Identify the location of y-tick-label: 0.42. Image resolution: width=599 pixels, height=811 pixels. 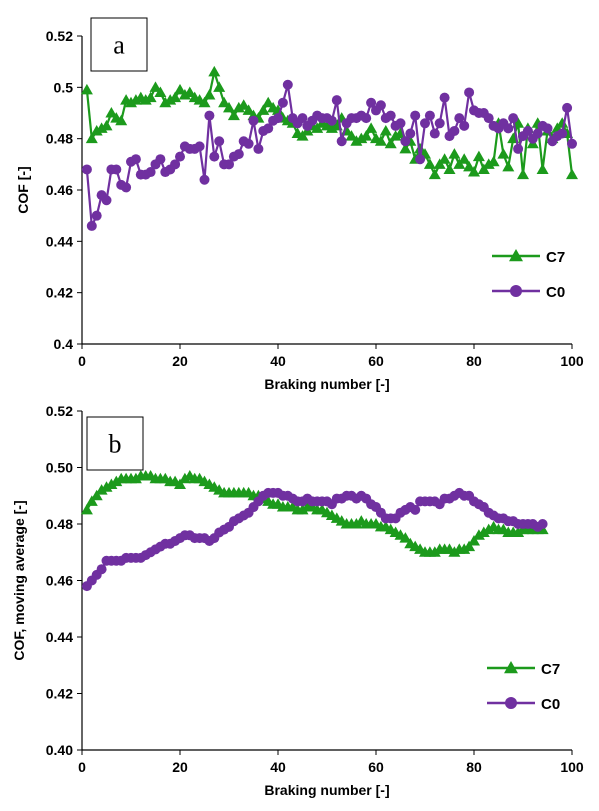
(59, 293).